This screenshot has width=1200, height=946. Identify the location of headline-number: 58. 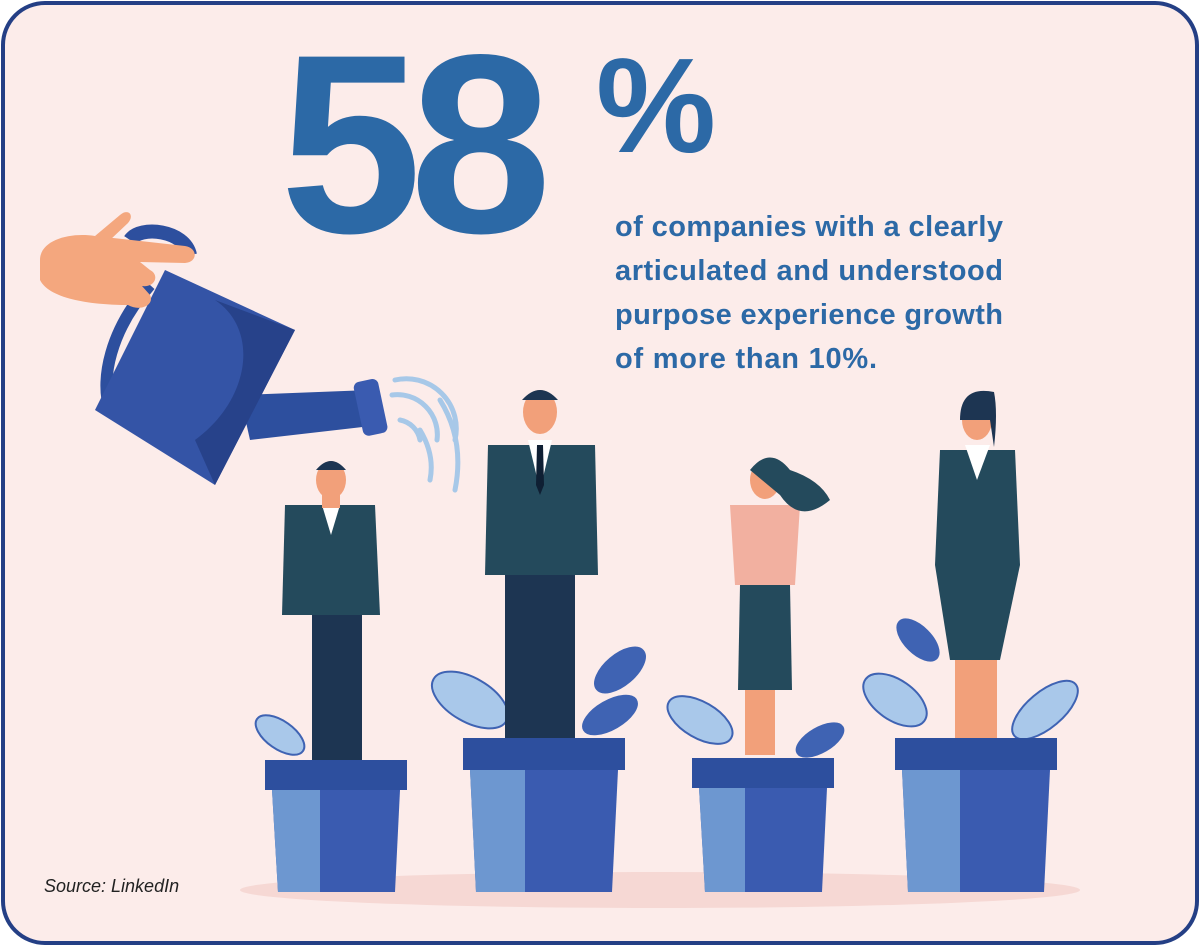
(412, 144).